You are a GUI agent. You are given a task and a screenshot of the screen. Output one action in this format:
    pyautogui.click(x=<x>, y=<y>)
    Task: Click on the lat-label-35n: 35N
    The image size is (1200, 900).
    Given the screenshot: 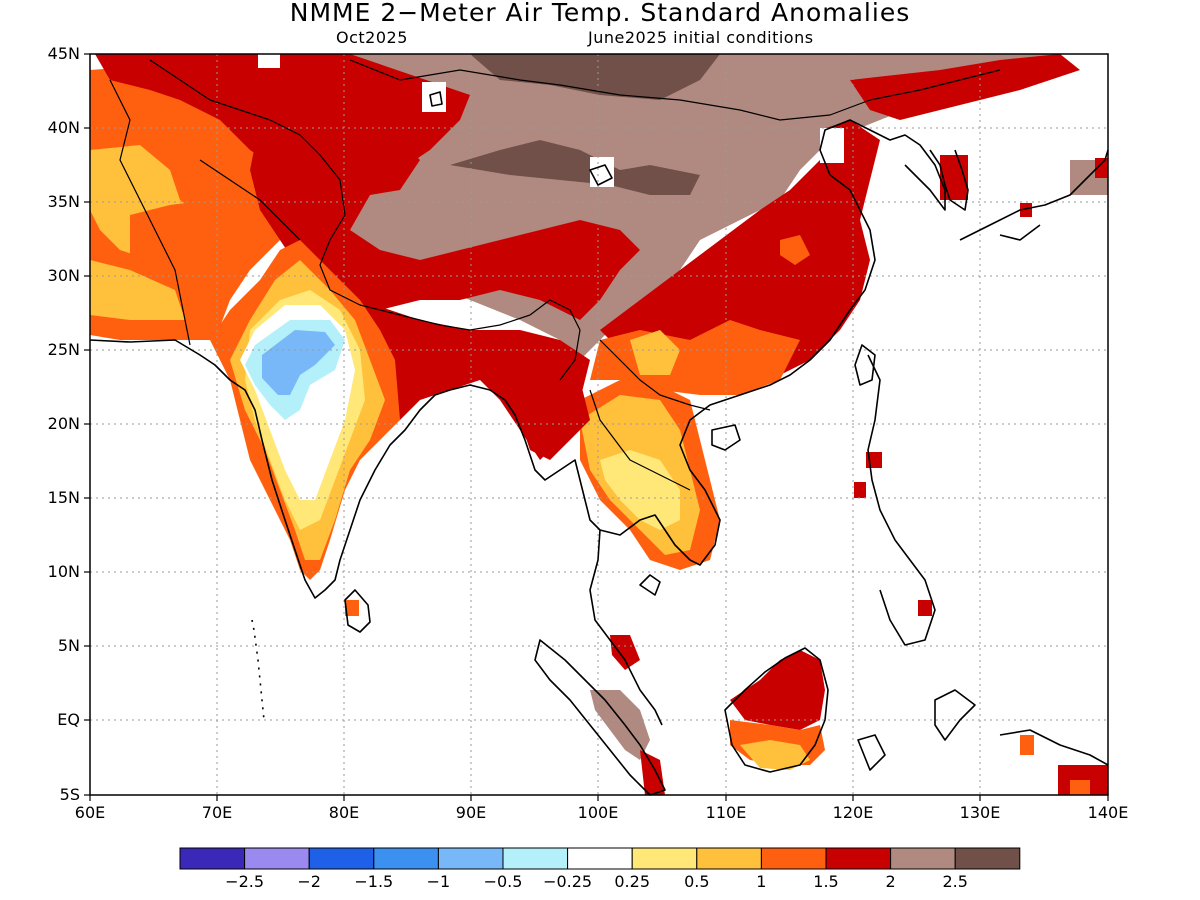 What is the action you would take?
    pyautogui.click(x=63, y=201)
    